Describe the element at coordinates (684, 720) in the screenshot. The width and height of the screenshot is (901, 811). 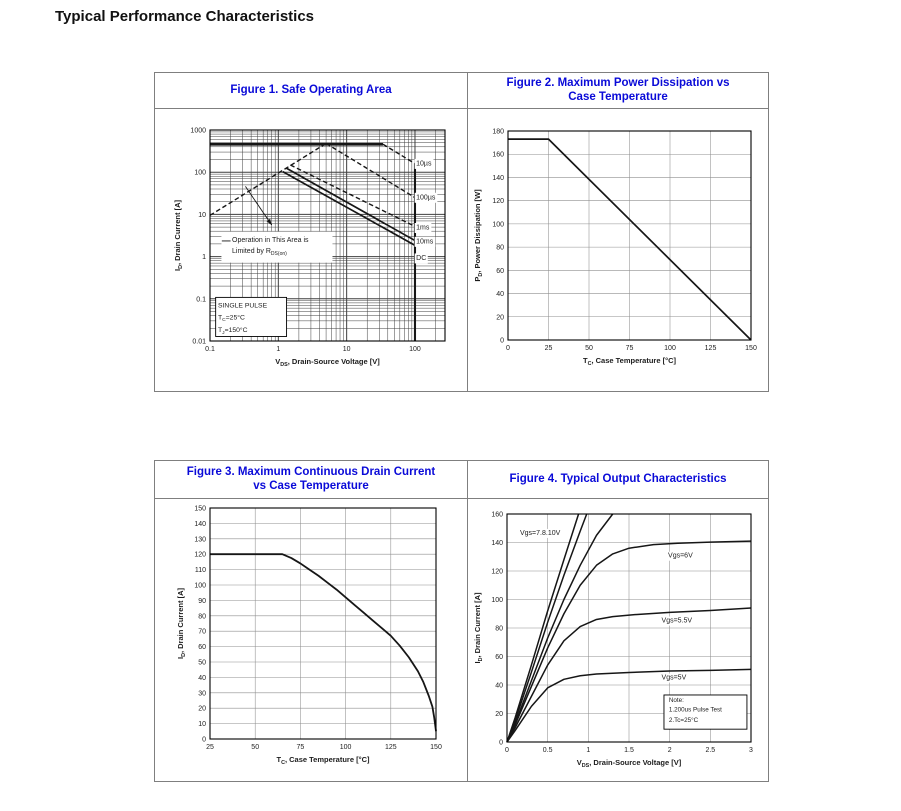
I see `svg-text: 2.Tc=25°C` at that location.